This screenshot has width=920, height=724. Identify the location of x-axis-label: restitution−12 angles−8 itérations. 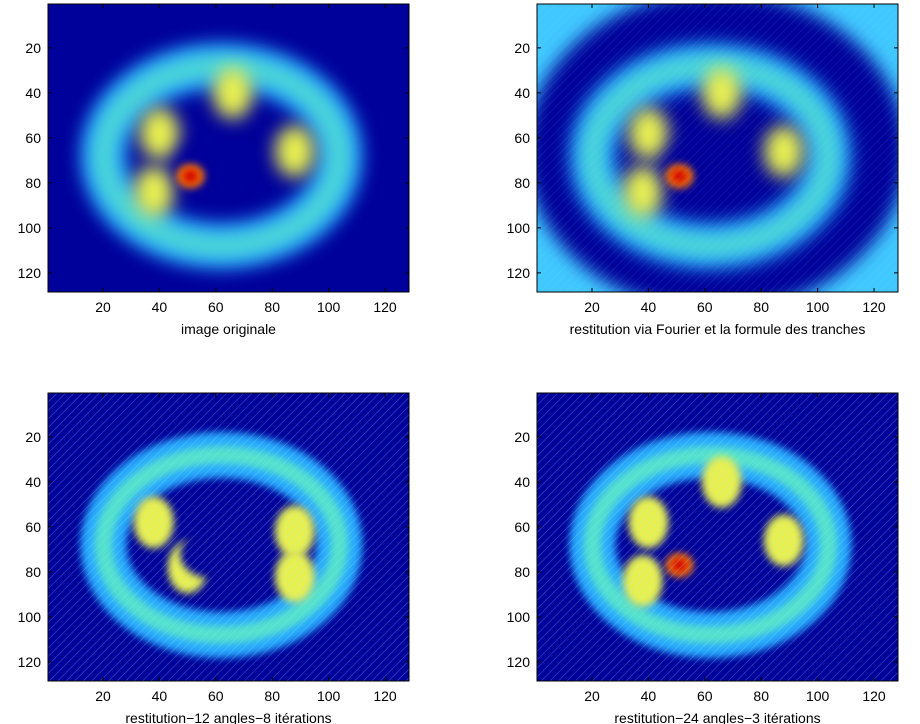
(228, 717).